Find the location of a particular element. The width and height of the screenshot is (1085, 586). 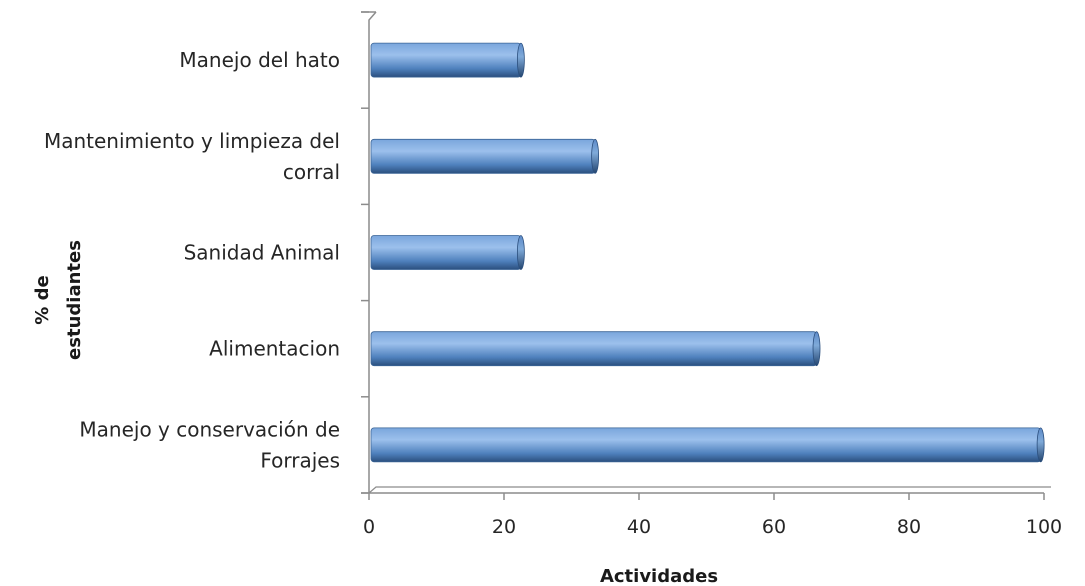

y-axis-title: % de estudiantes is located at coordinates (58, 300).